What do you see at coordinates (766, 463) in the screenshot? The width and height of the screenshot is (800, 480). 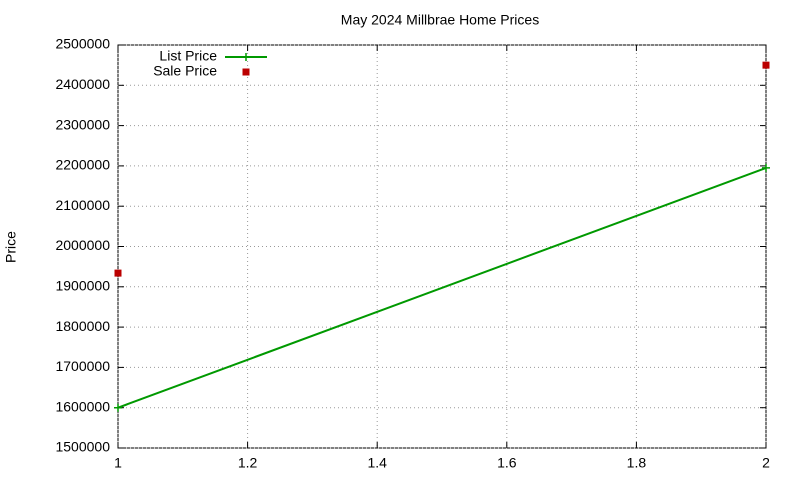 I see `x-tick-label: 2` at bounding box center [766, 463].